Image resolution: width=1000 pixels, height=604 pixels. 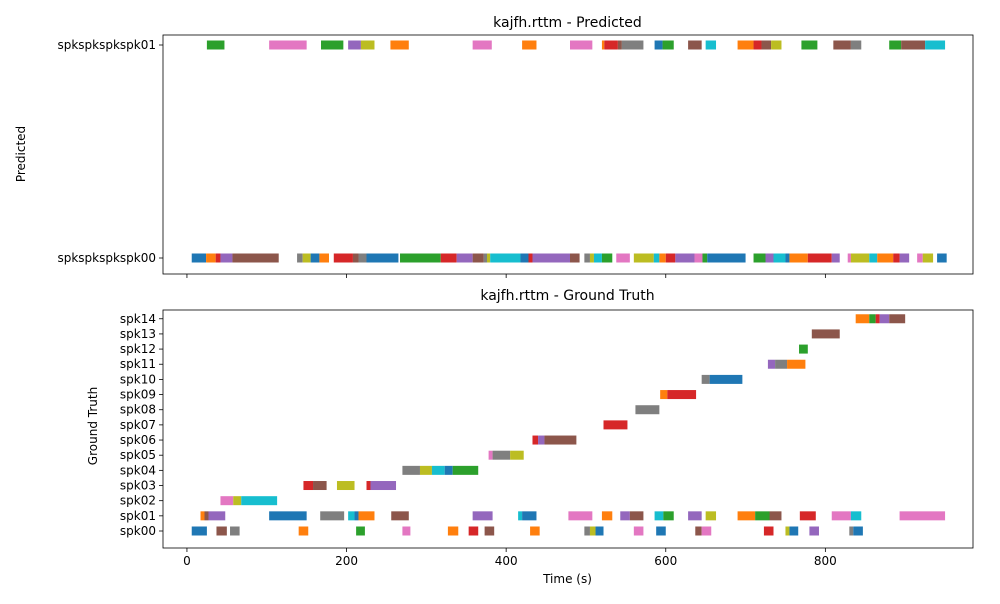 What do you see at coordinates (21, 154) in the screenshot?
I see `predicted-y-axis-label: Predicted` at bounding box center [21, 154].